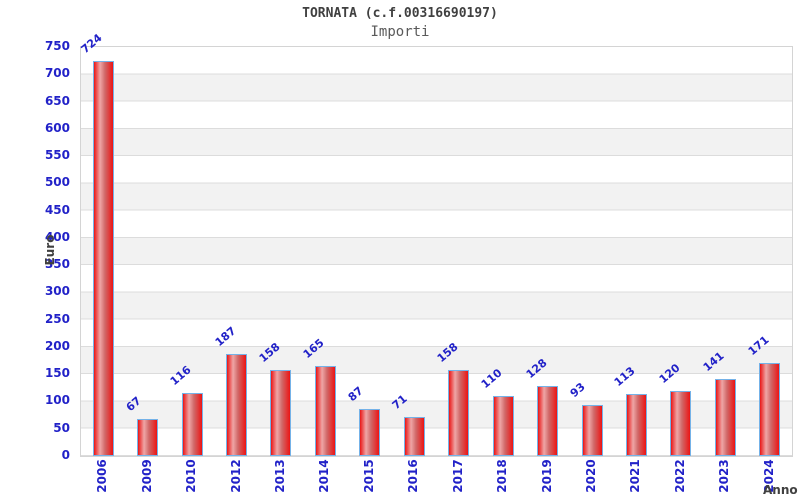  Describe the element at coordinates (758, 345) in the screenshot. I see `bar-value-label: 171` at that location.